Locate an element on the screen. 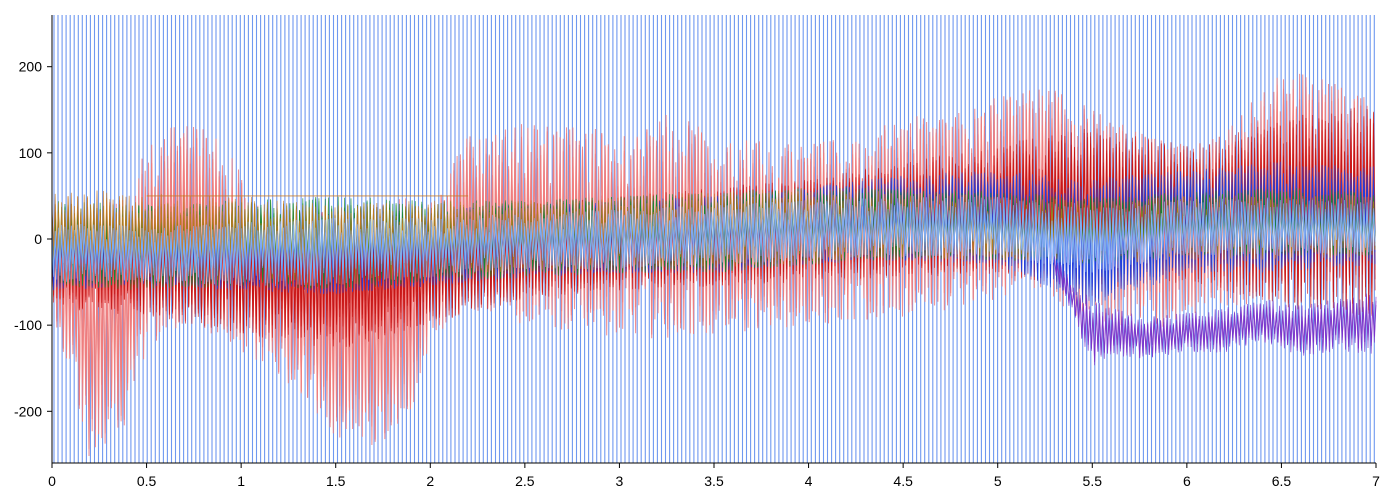  x-tick-label: 2 is located at coordinates (430, 481).